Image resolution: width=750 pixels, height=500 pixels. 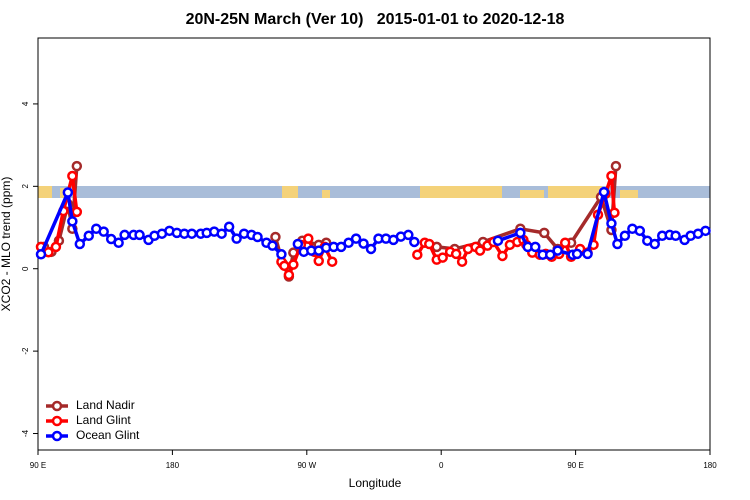 I want to click on x-axis-label: Longitude, so click(x=375, y=483).